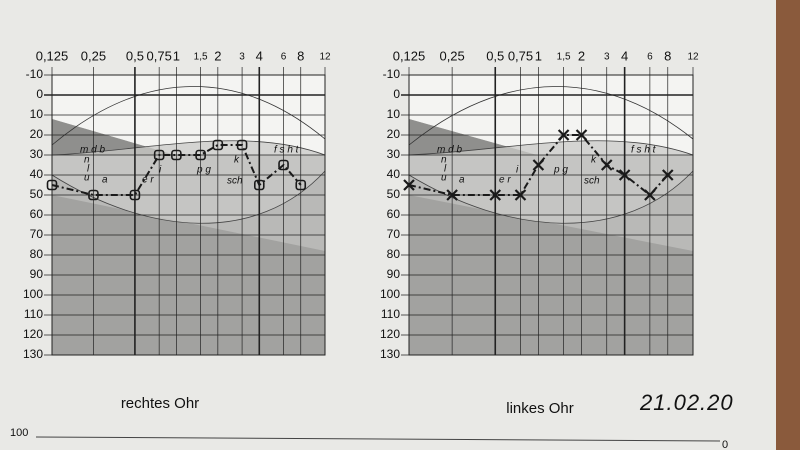 The image size is (800, 450). I want to click on phoneme-label: f s h t, so click(287, 150).